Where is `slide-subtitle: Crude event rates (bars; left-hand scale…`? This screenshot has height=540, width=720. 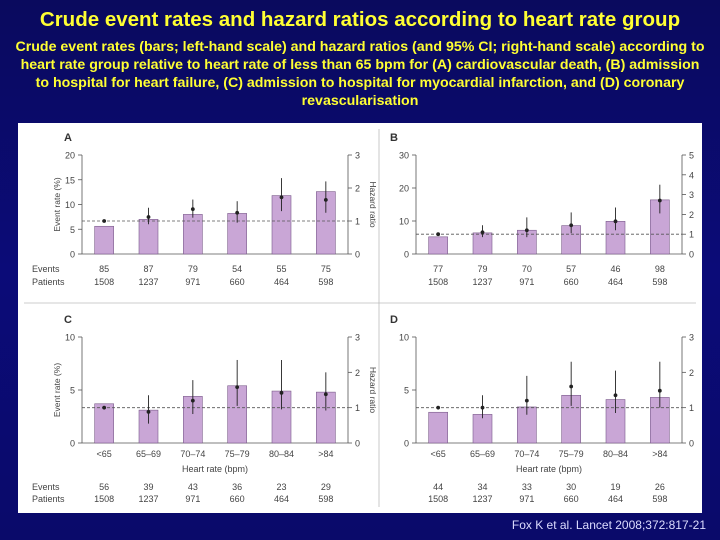 slide-subtitle: Crude event rates (bars; left-hand scale… is located at coordinates (360, 74).